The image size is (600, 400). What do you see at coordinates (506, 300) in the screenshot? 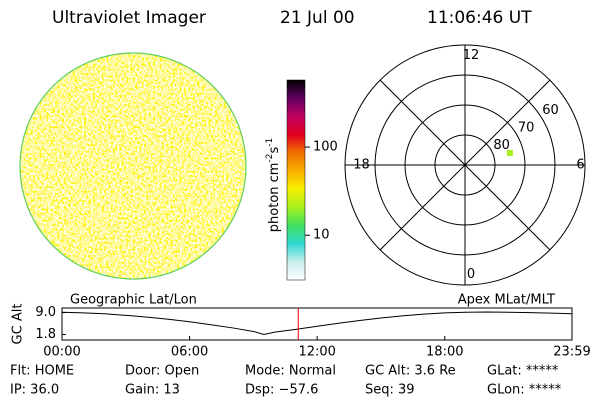
I see `caption: Apex MLat/MLT` at bounding box center [506, 300].